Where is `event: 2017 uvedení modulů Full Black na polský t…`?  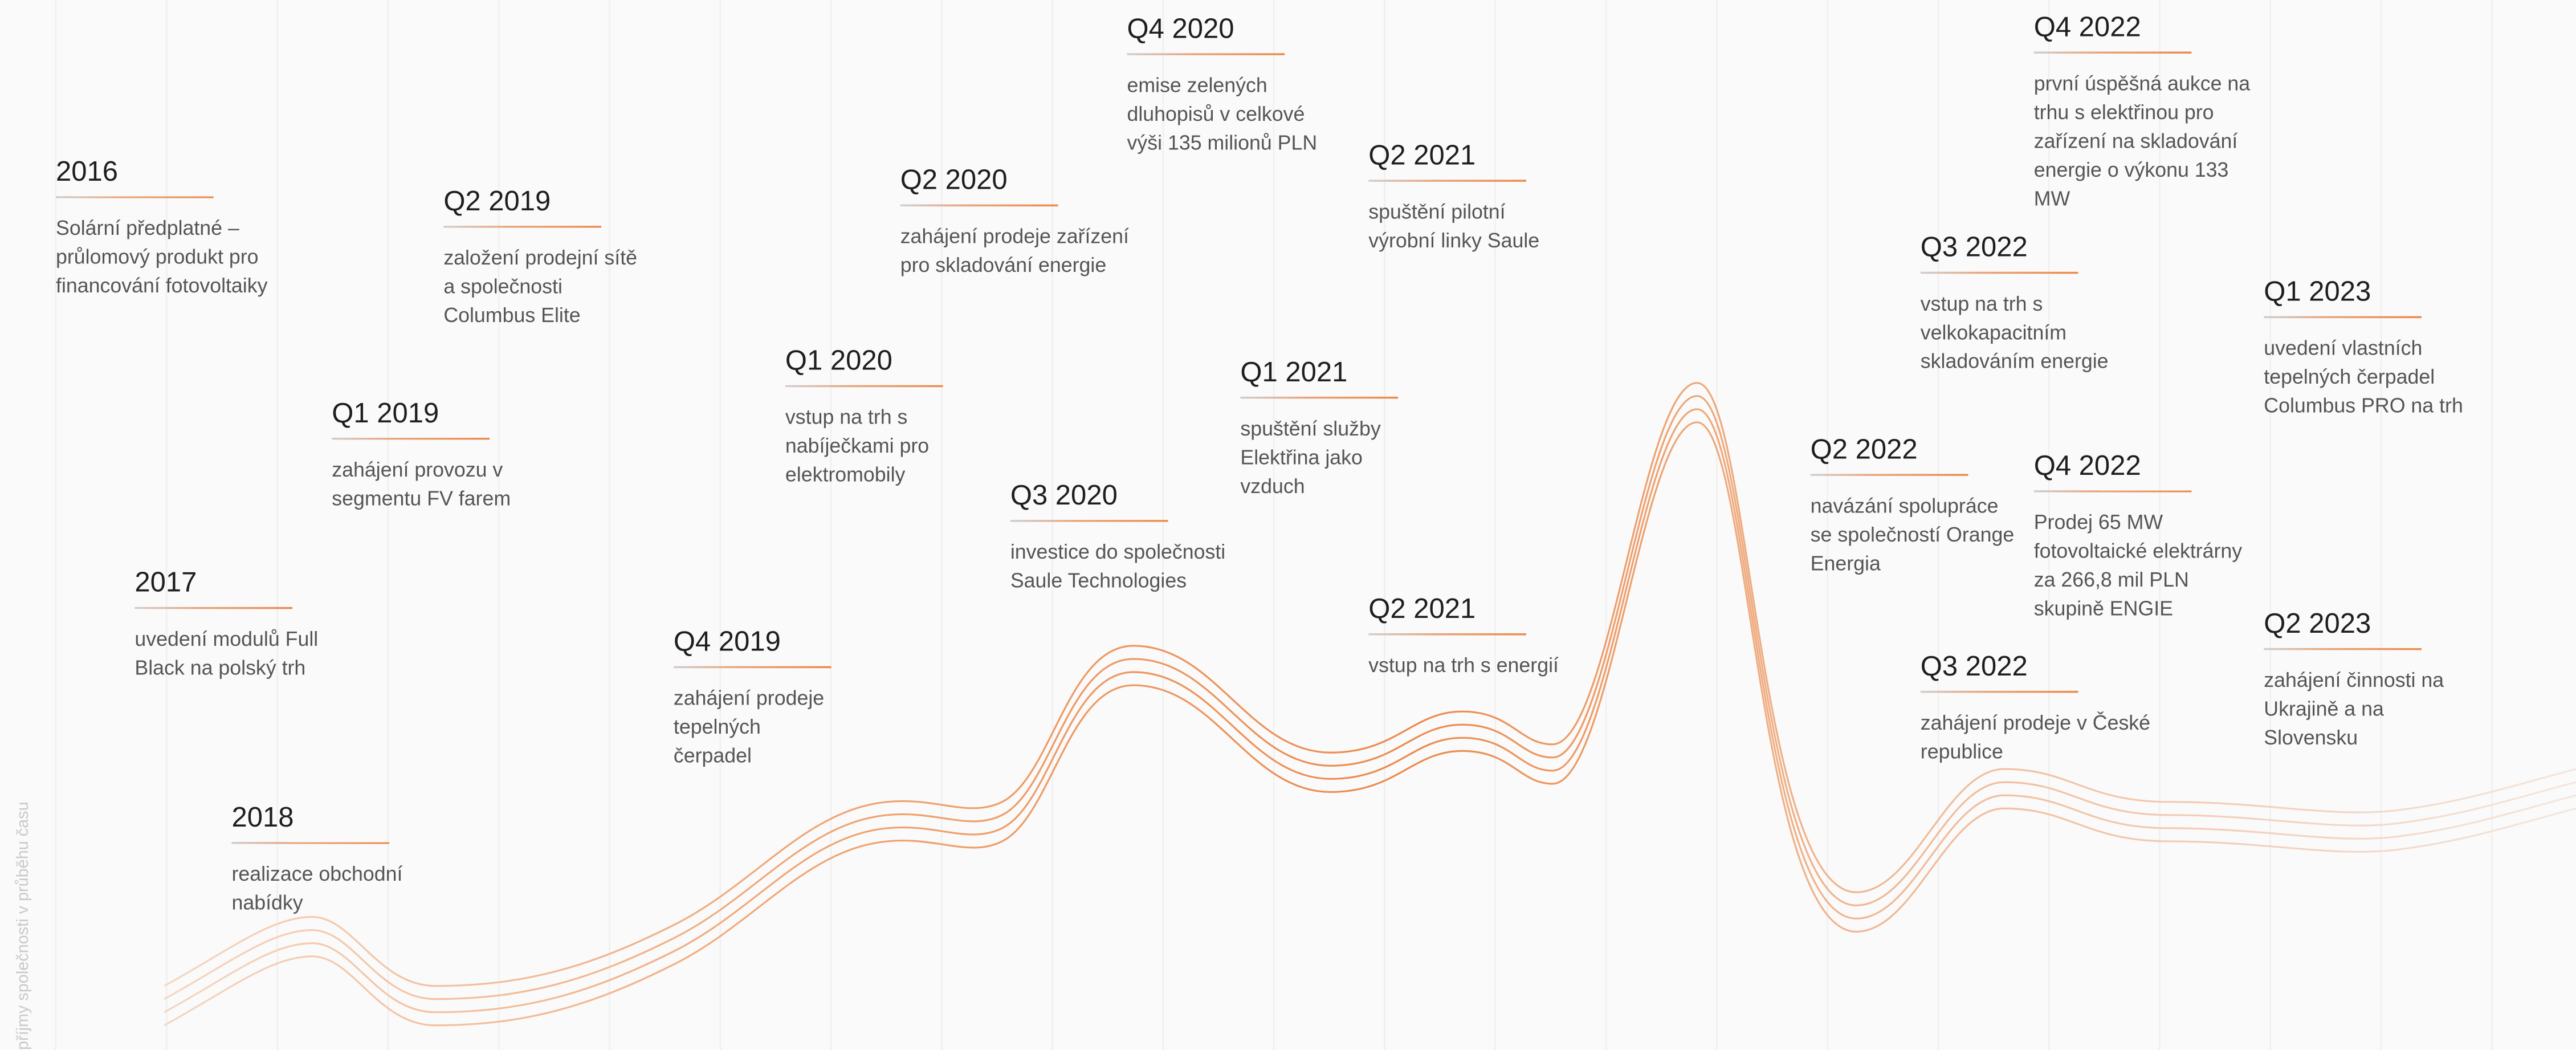 event: 2017 uvedení modulů Full Black na polský t… is located at coordinates (226, 623).